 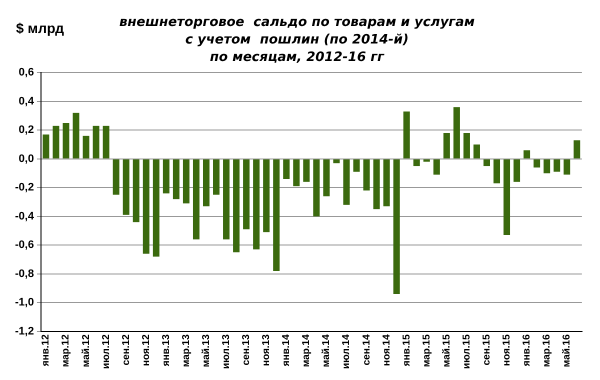 I want to click on y-tick-label: 0,0, so click(x=26, y=158).